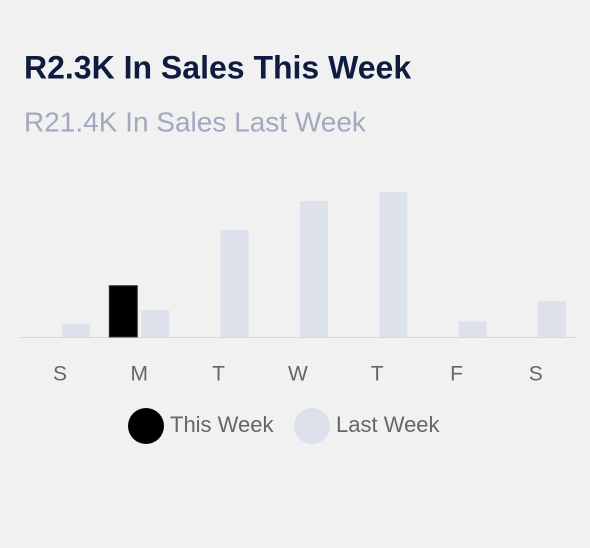 The width and height of the screenshot is (590, 548). What do you see at coordinates (195, 121) in the screenshot?
I see `chart-subtitle: R21.4K In Sales Last Week` at bounding box center [195, 121].